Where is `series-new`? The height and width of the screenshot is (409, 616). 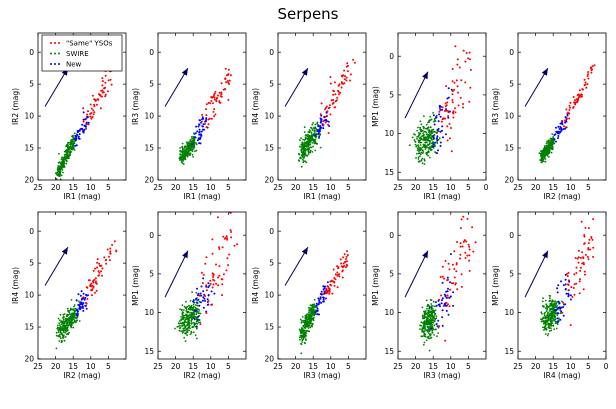
series-new is located at coordinates (200, 131).